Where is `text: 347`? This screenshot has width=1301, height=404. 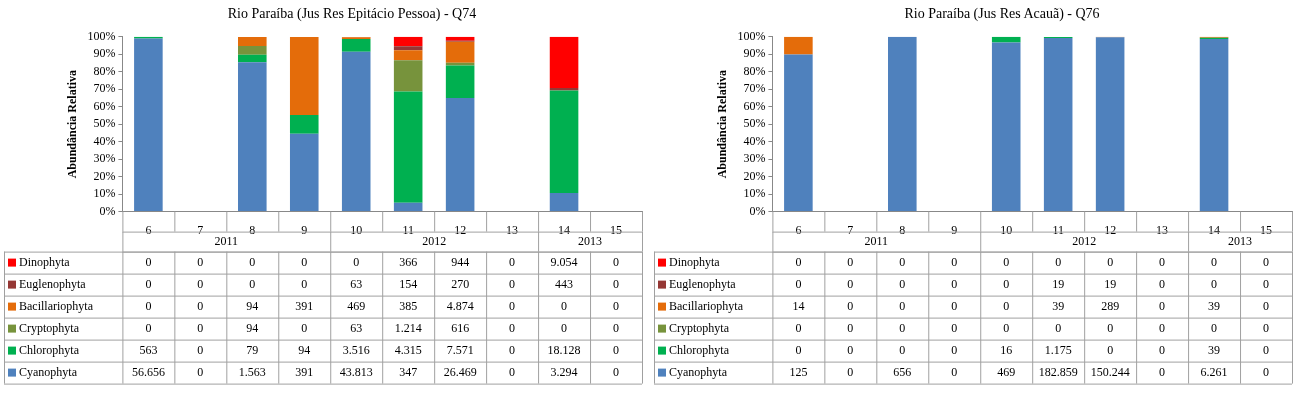 text: 347 is located at coordinates (408, 371).